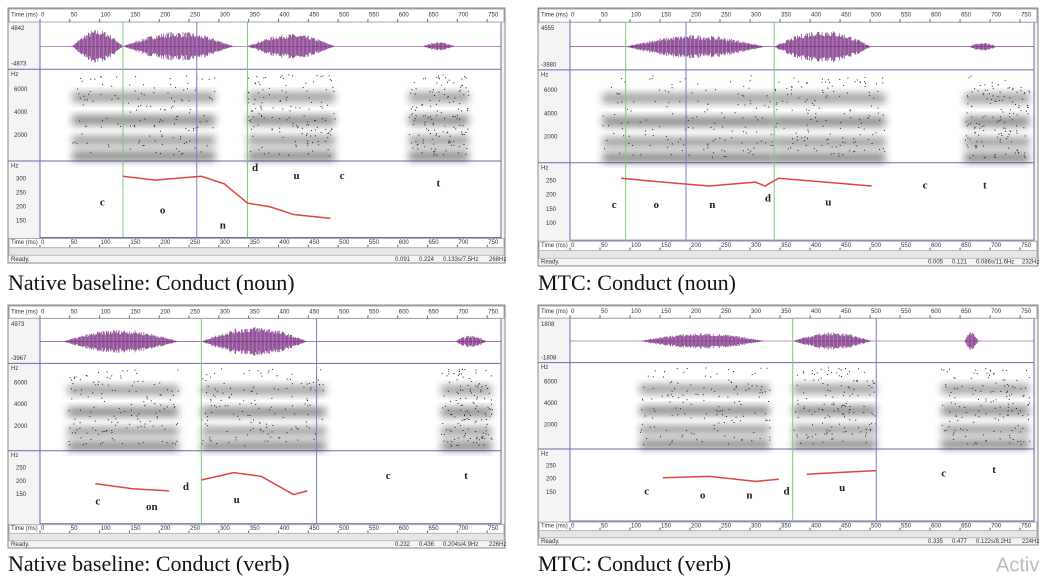 The image size is (1046, 577). I want to click on pitch-tick: 200, so click(551, 480).